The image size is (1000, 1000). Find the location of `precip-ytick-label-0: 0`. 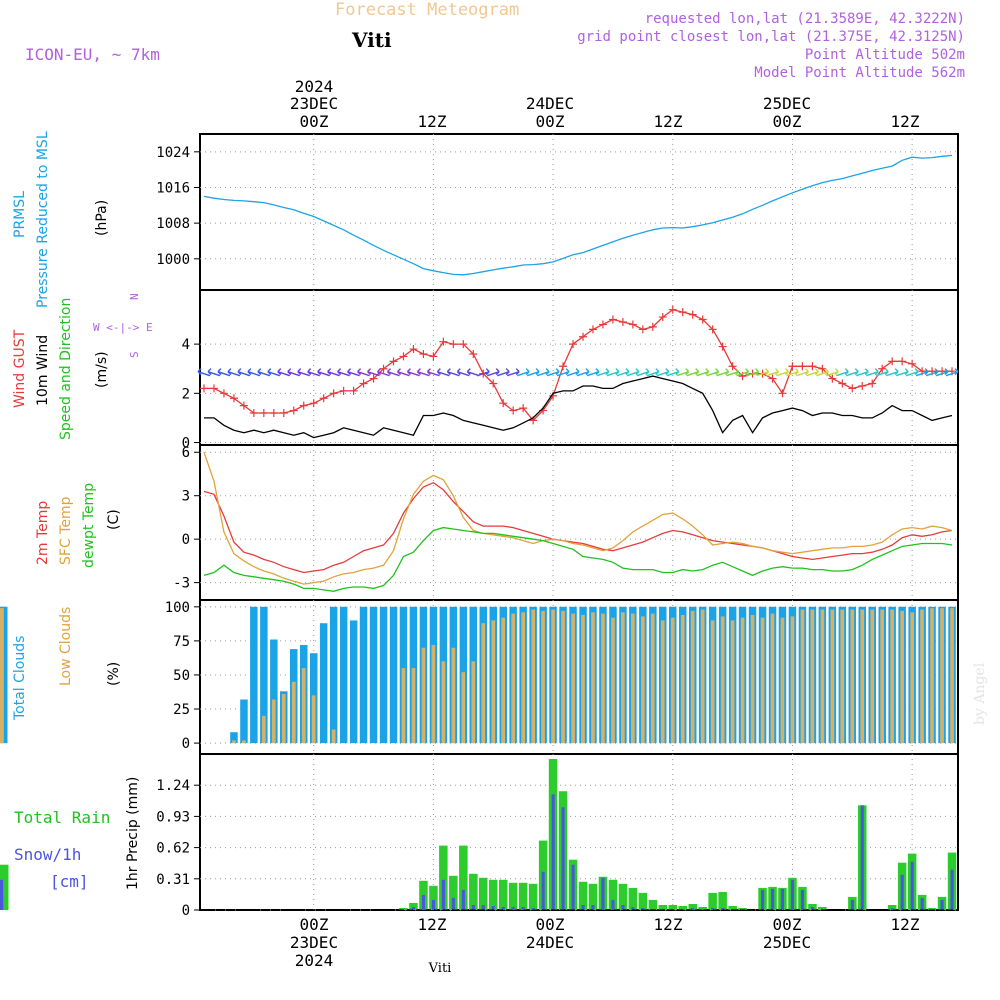

precip-ytick-label-0: 0 is located at coordinates (186, 911).